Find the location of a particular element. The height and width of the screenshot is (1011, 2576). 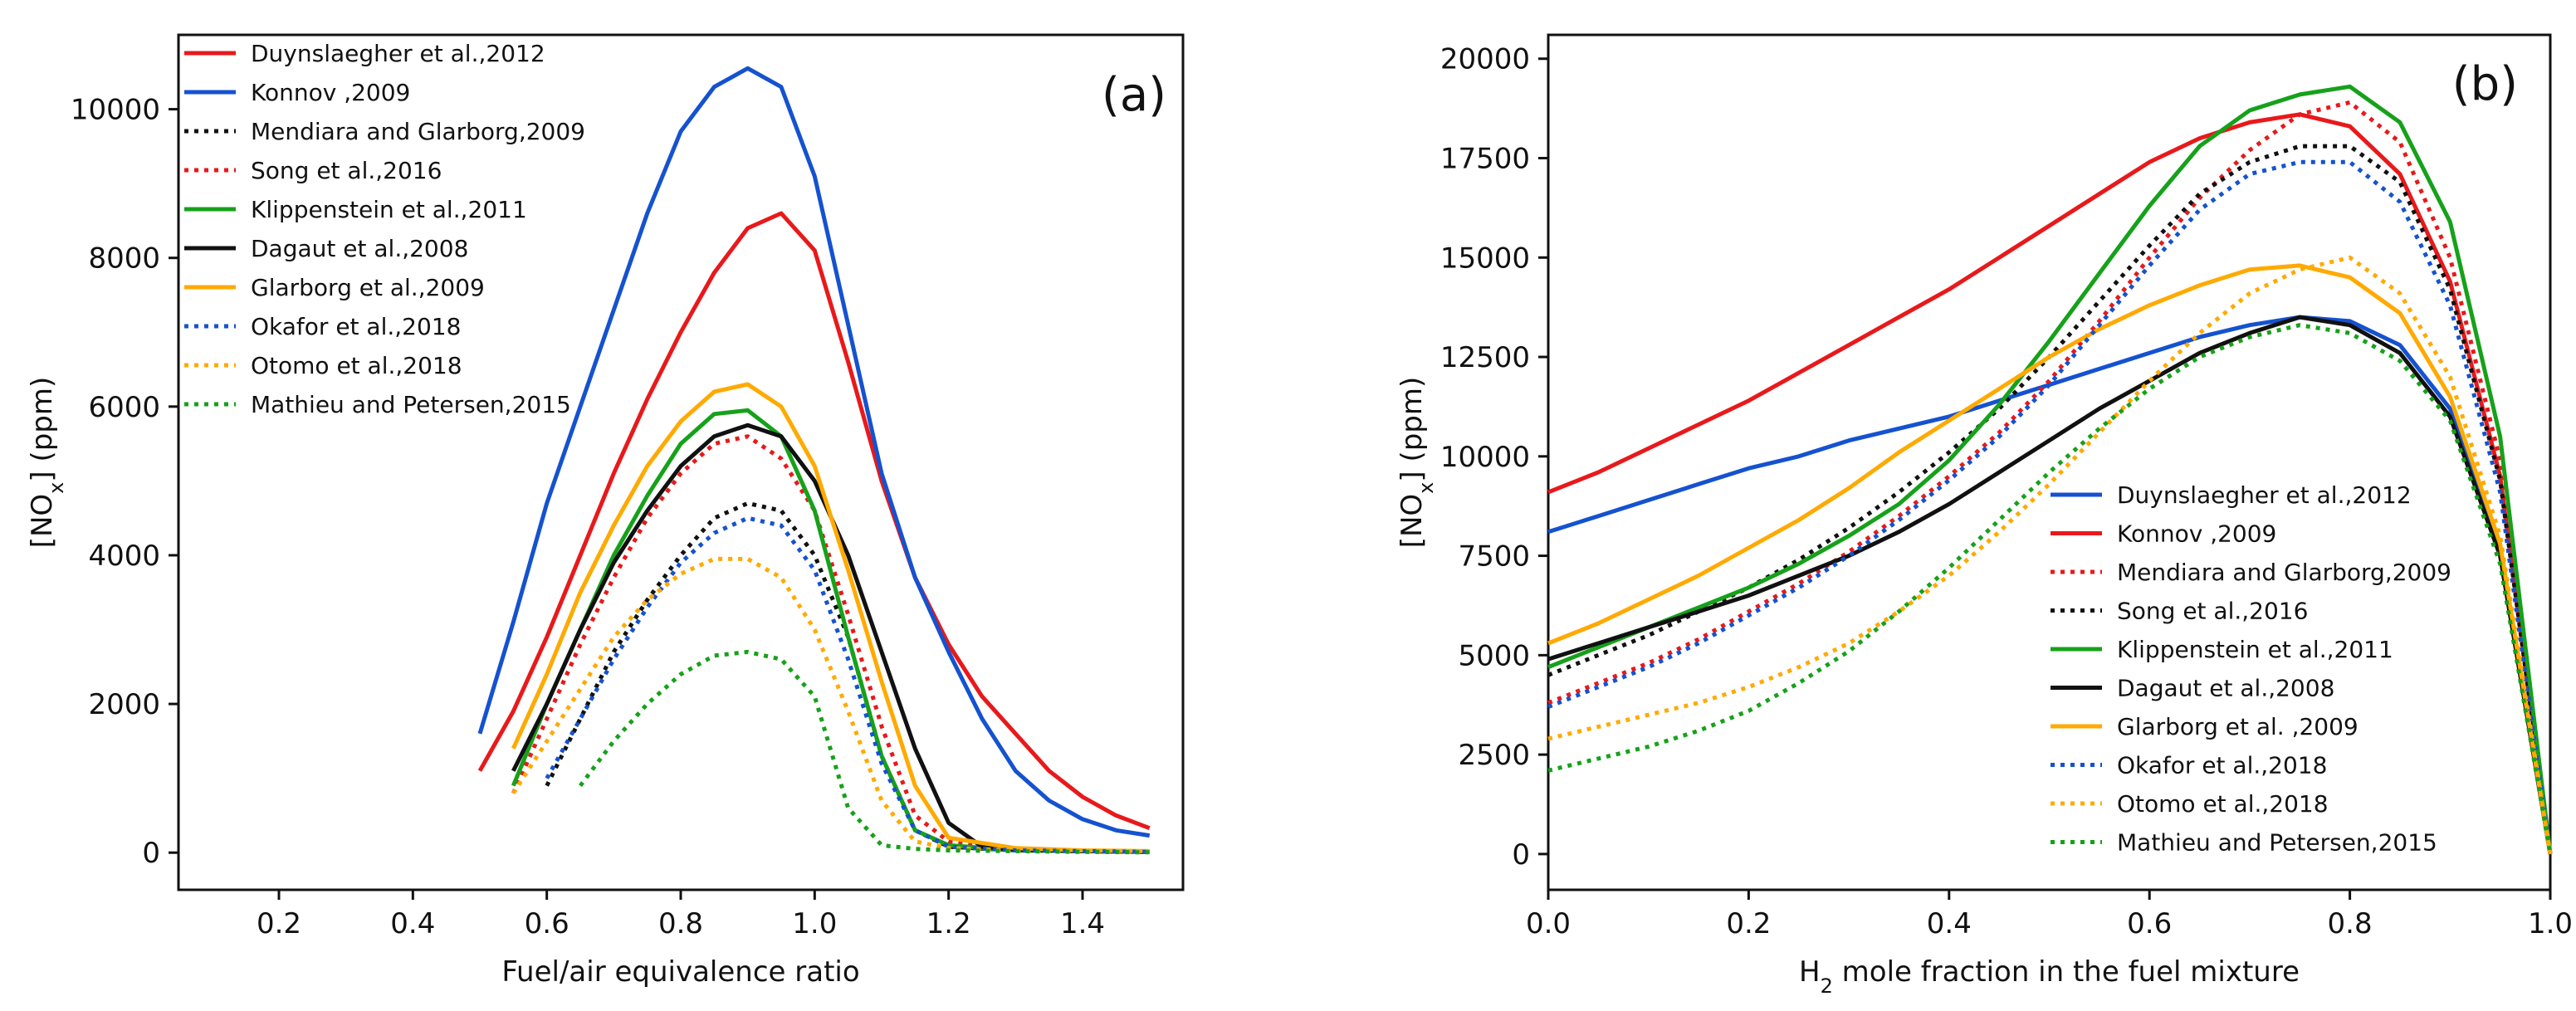

series-line-mathieu-and-petersen-2015 is located at coordinates (864, 752).